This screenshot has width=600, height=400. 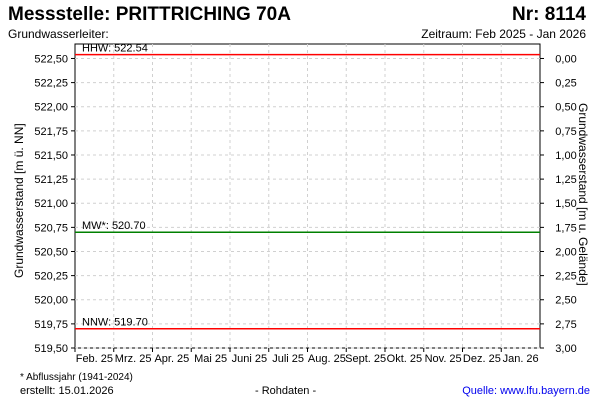 What do you see at coordinates (565, 132) in the screenshot?
I see `y2-tick-label: 0,75` at bounding box center [565, 132].